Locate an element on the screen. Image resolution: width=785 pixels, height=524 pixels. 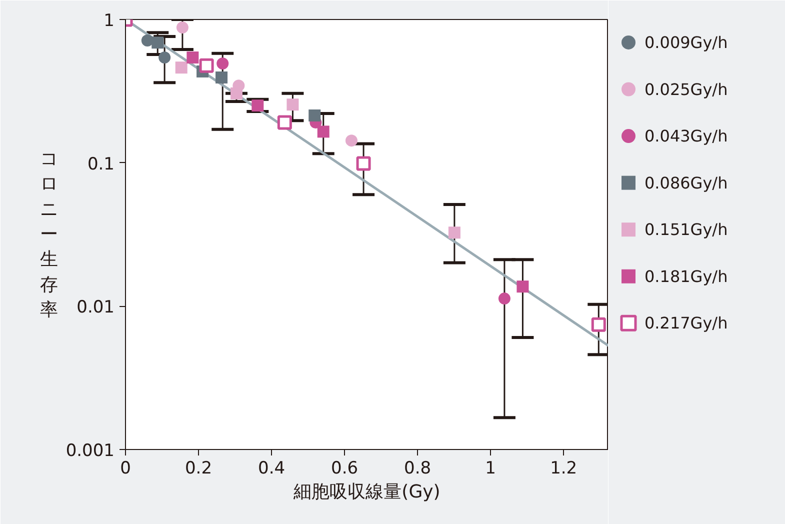
y-tick-label: 0.1 is located at coordinates (101, 164).